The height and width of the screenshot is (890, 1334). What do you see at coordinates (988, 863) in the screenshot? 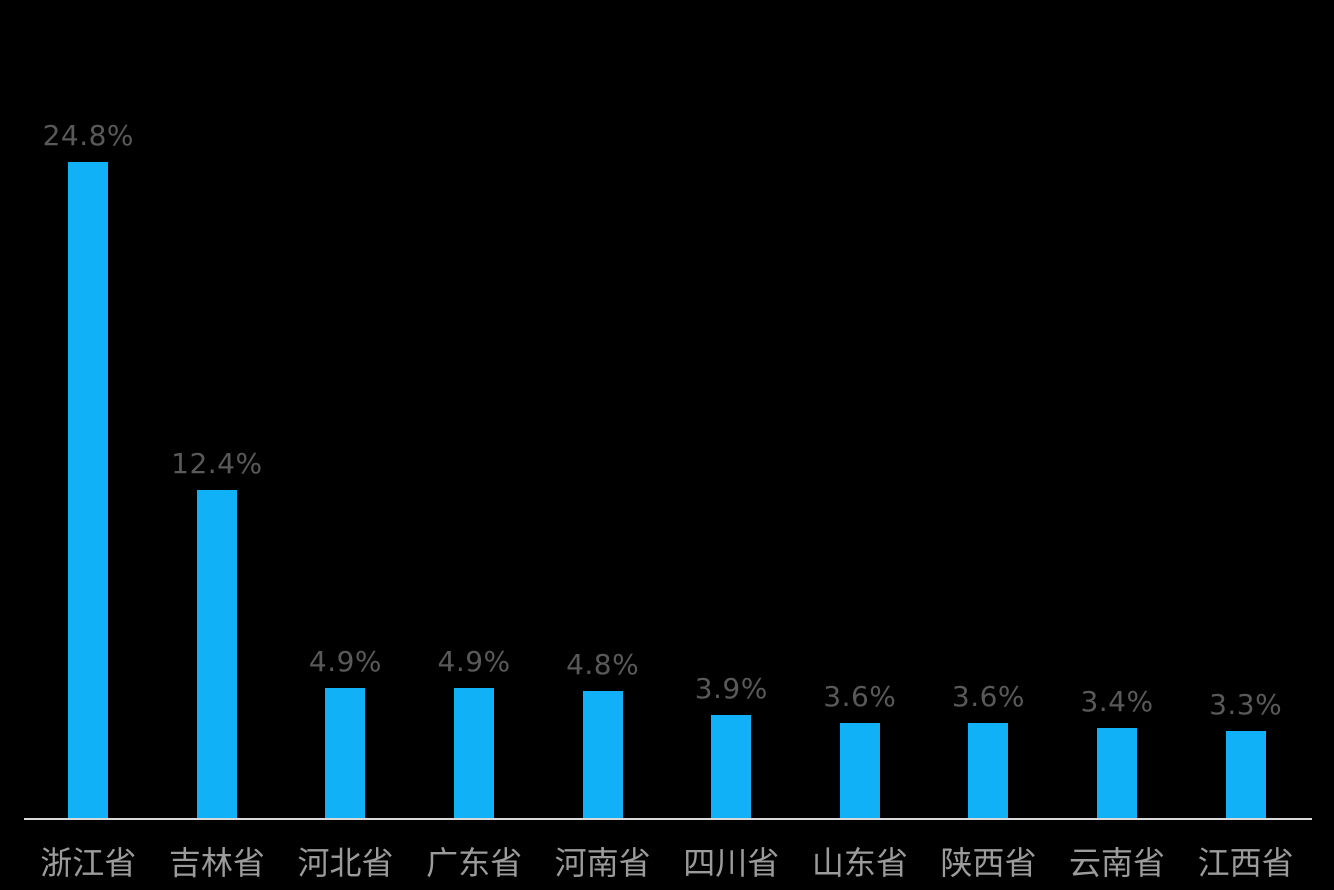
I see `x-axis-label: 陕西省` at bounding box center [988, 863].